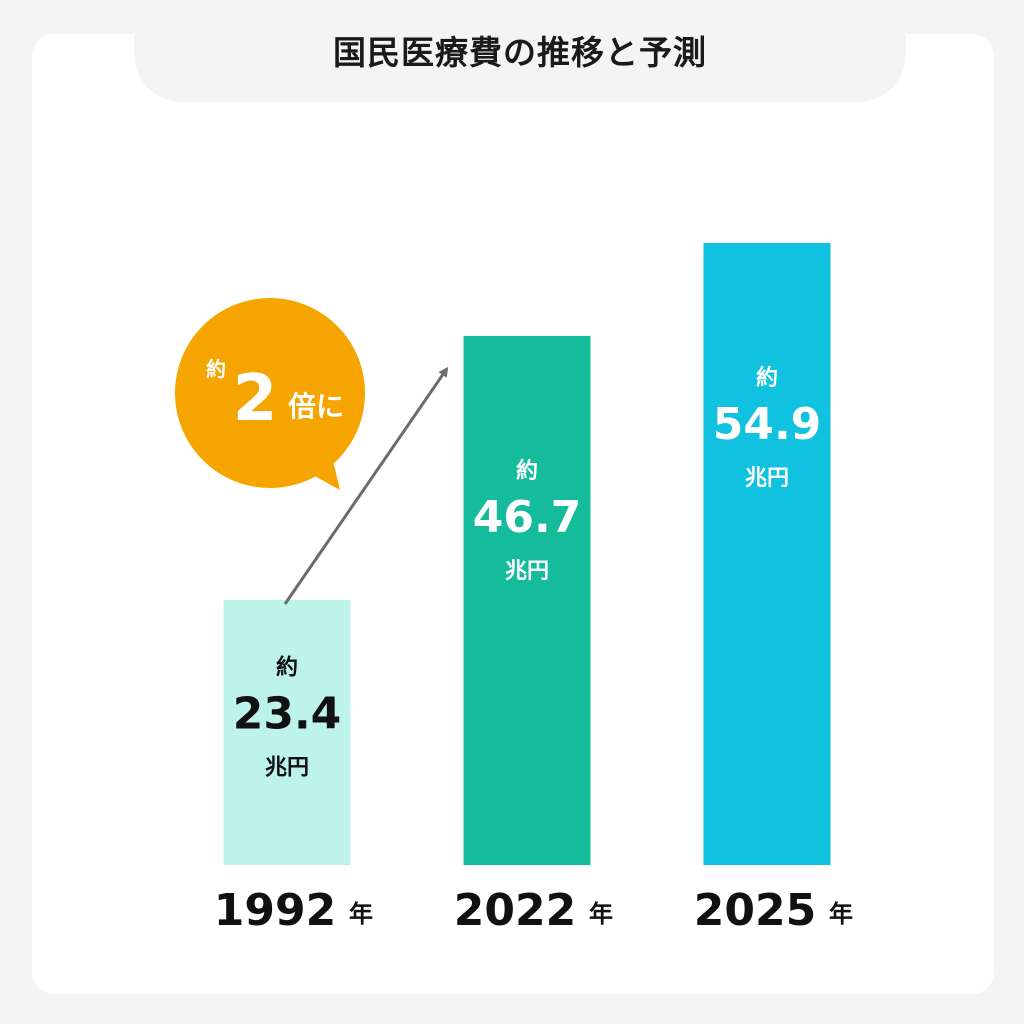  What do you see at coordinates (275, 910) in the screenshot?
I see `x-tick-label: 1992` at bounding box center [275, 910].